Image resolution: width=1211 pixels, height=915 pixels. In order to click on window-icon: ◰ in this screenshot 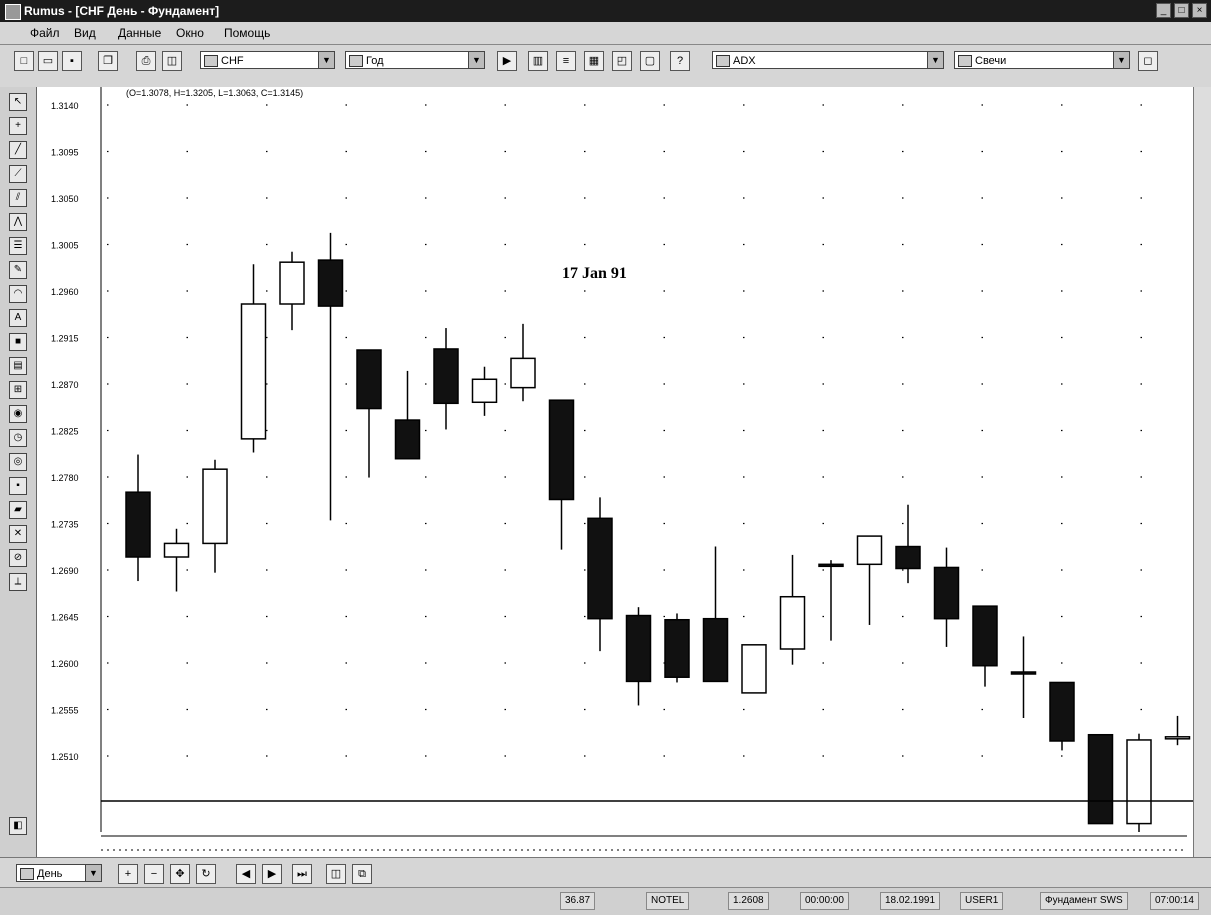, I will do `click(622, 61)`.